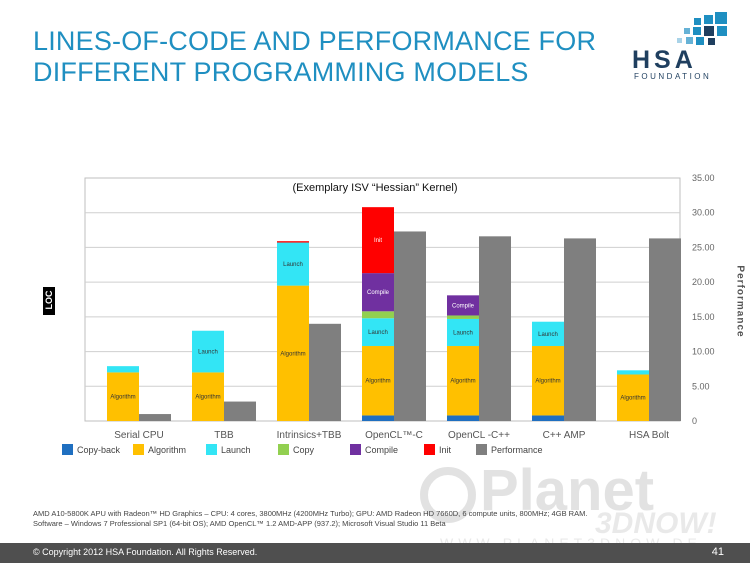 This screenshot has width=750, height=563. I want to click on legend-label: Copy-back, so click(99, 450).